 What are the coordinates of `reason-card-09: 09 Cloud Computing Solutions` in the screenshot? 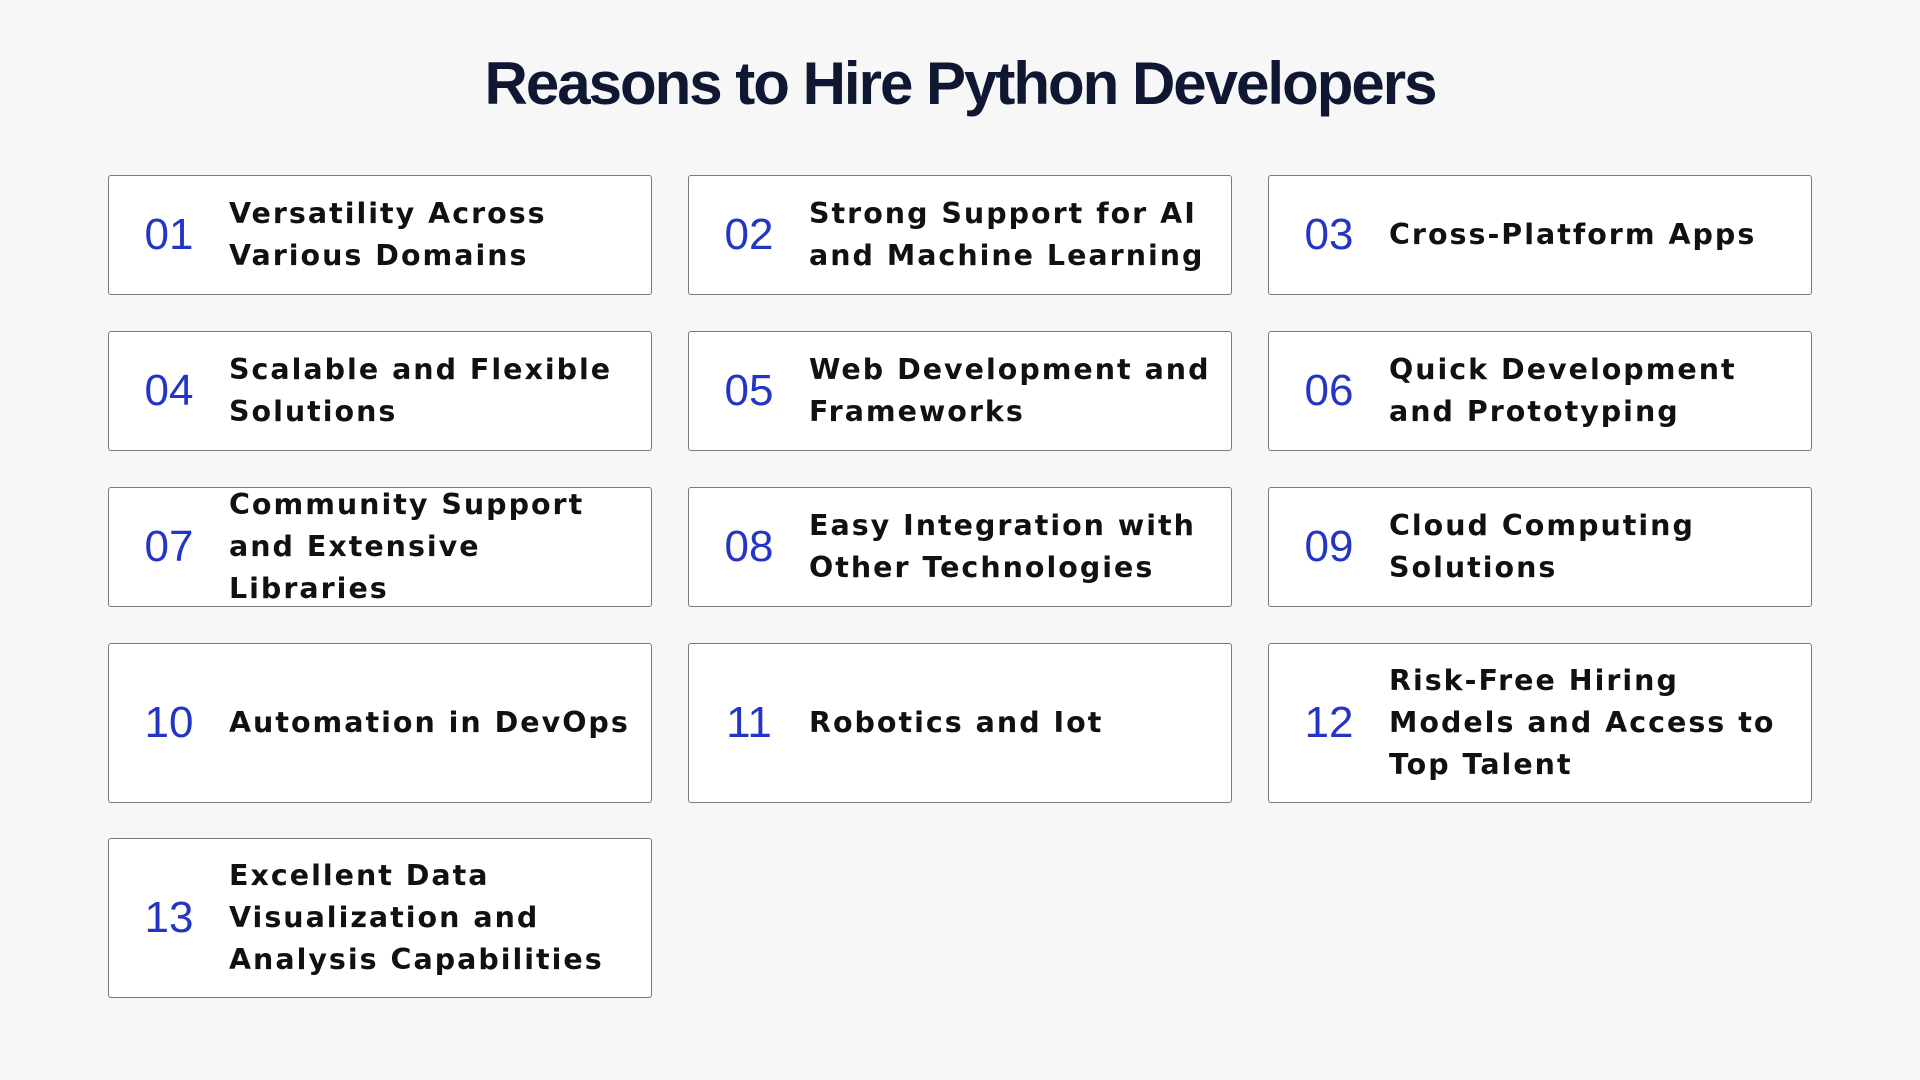 It's located at (1540, 547).